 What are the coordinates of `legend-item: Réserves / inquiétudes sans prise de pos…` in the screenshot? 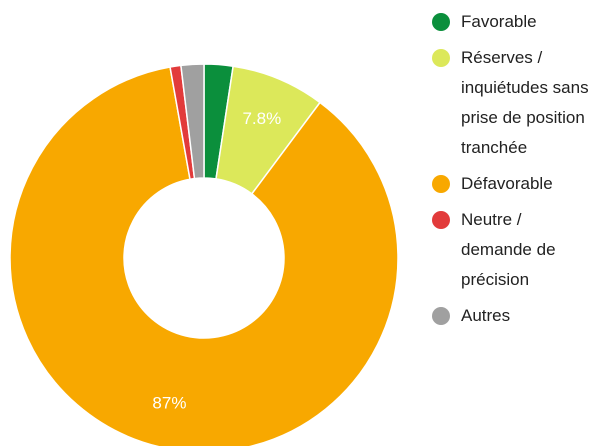 It's located at (514, 103).